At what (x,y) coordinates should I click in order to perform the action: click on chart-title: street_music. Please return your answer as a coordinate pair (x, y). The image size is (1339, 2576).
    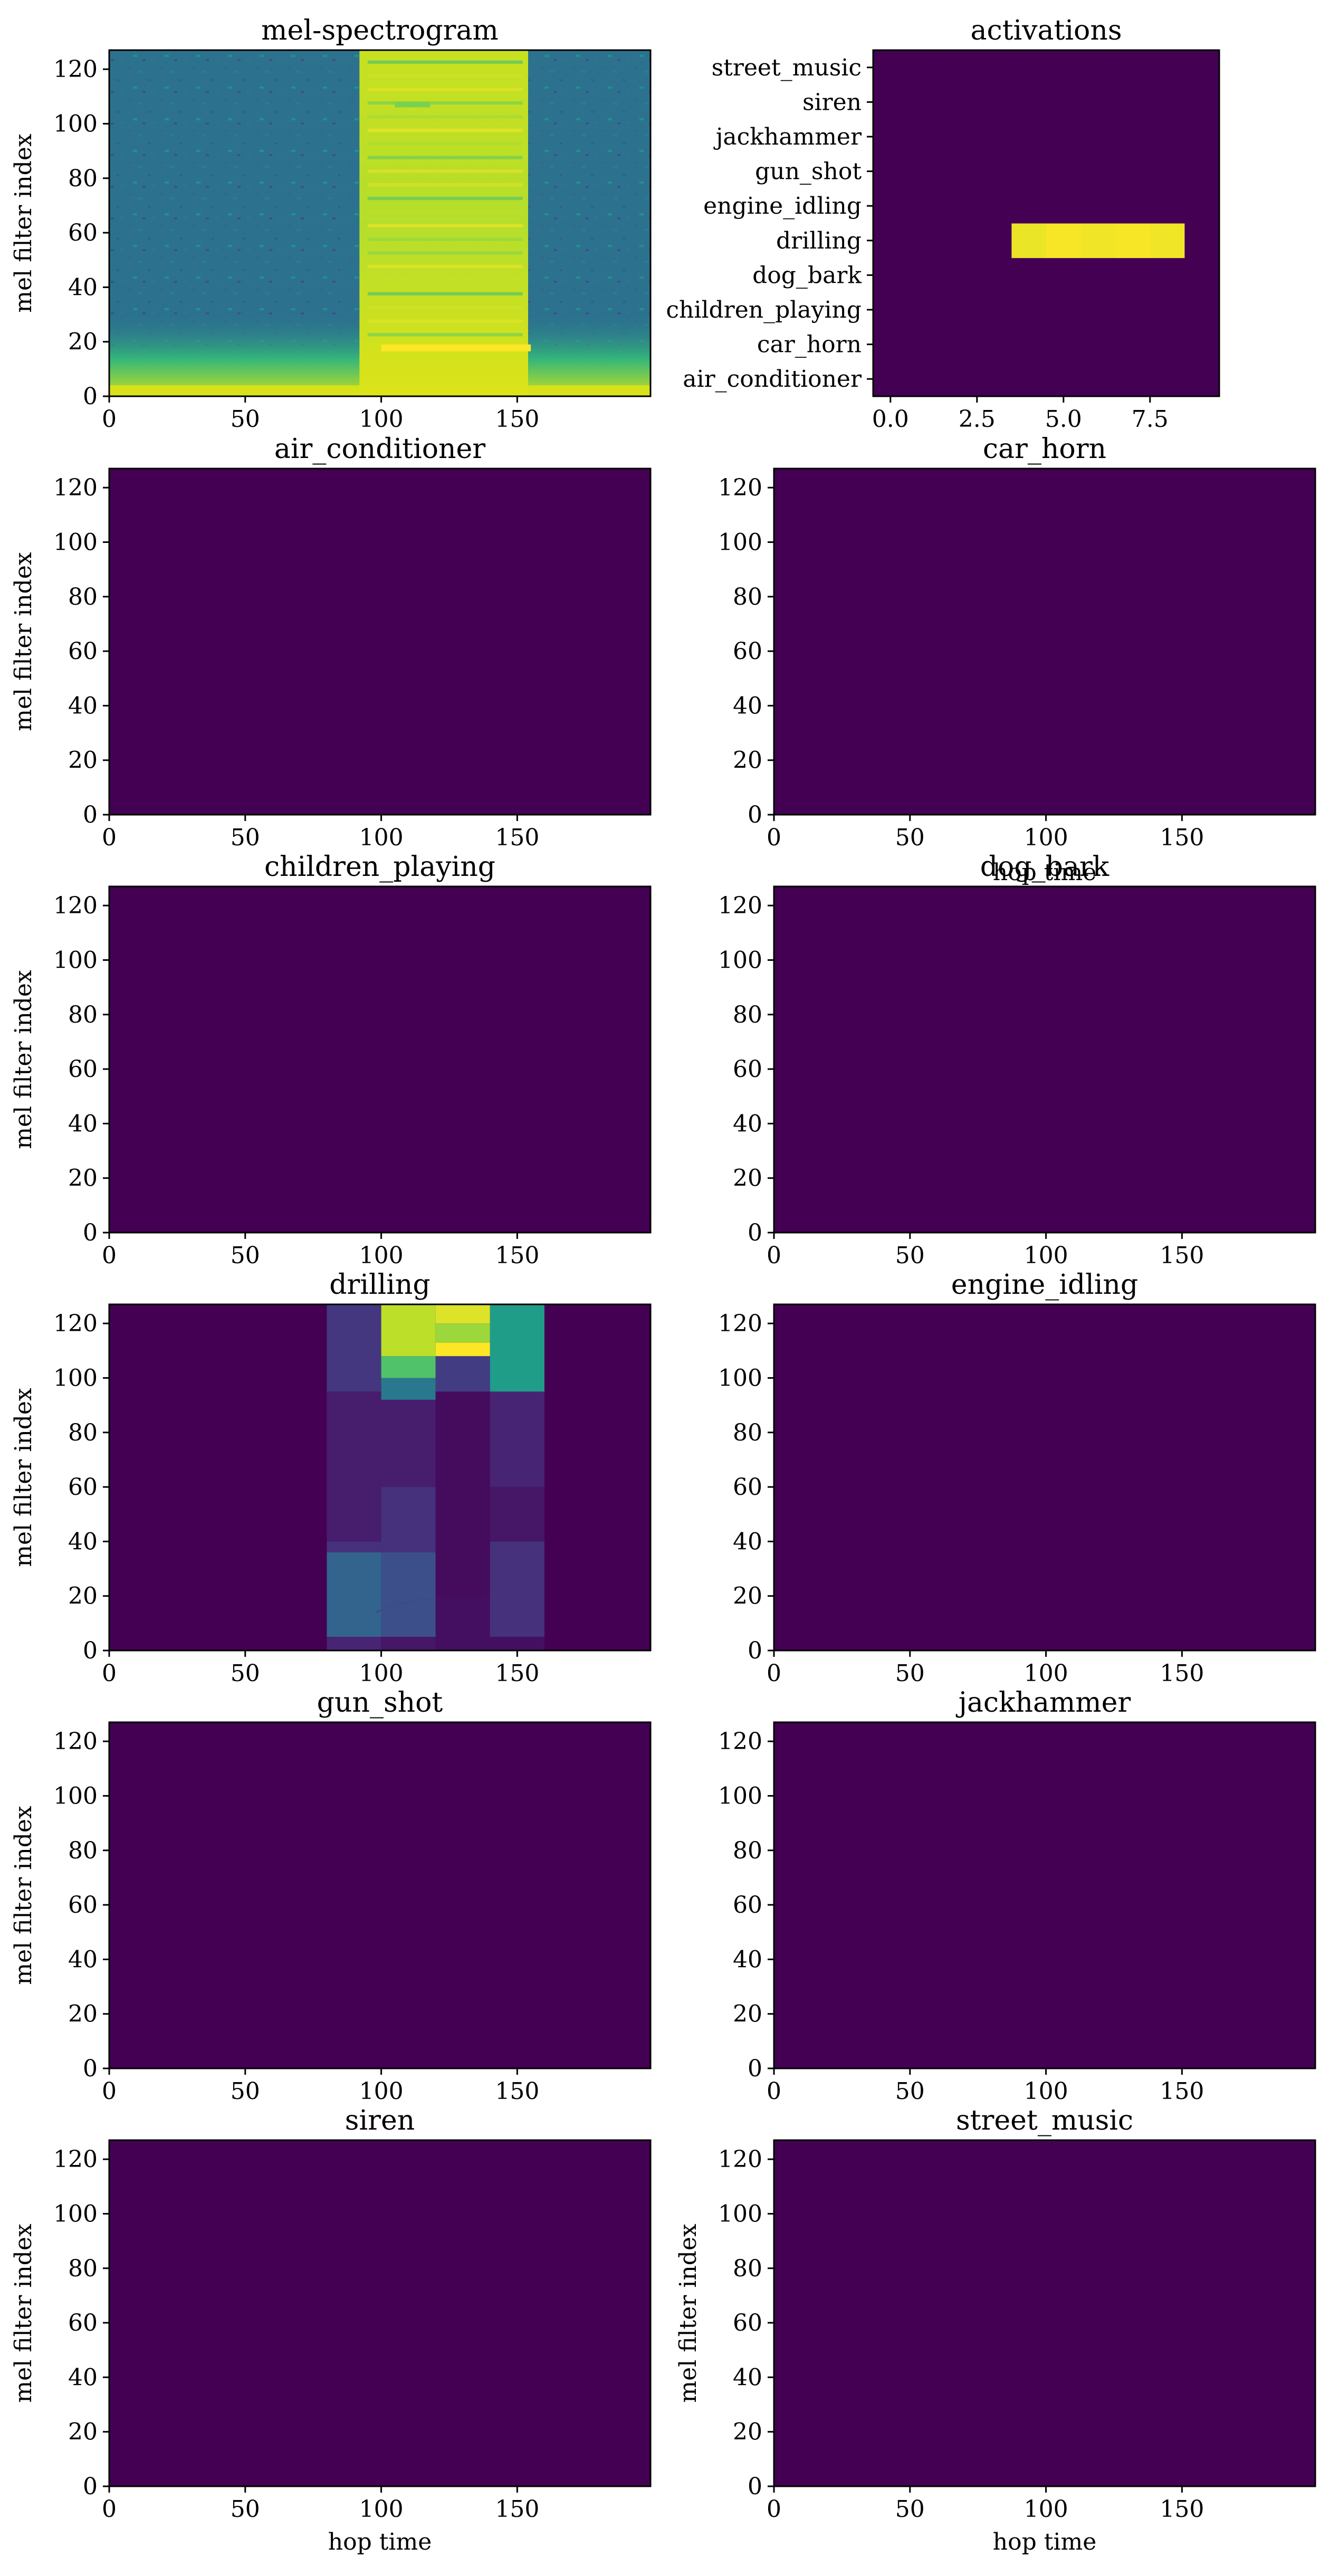
    Looking at the image, I should click on (1044, 2120).